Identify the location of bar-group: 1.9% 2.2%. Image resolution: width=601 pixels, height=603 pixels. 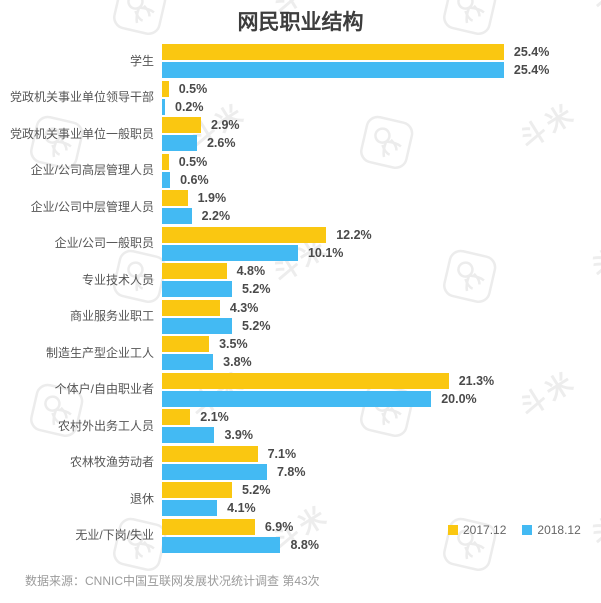
(381, 207).